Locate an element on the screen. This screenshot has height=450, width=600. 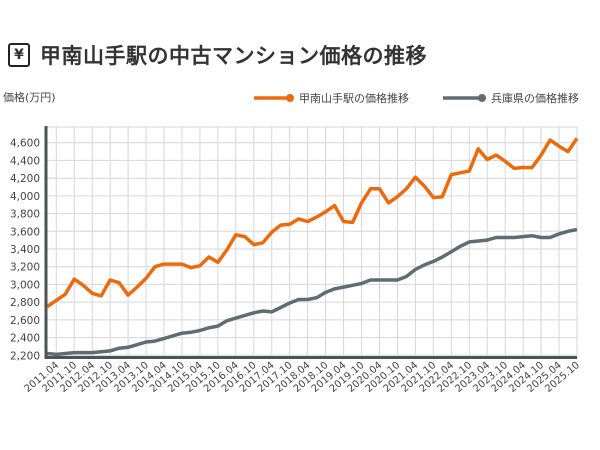
y-tick-label: 2,400 is located at coordinates (25, 339).